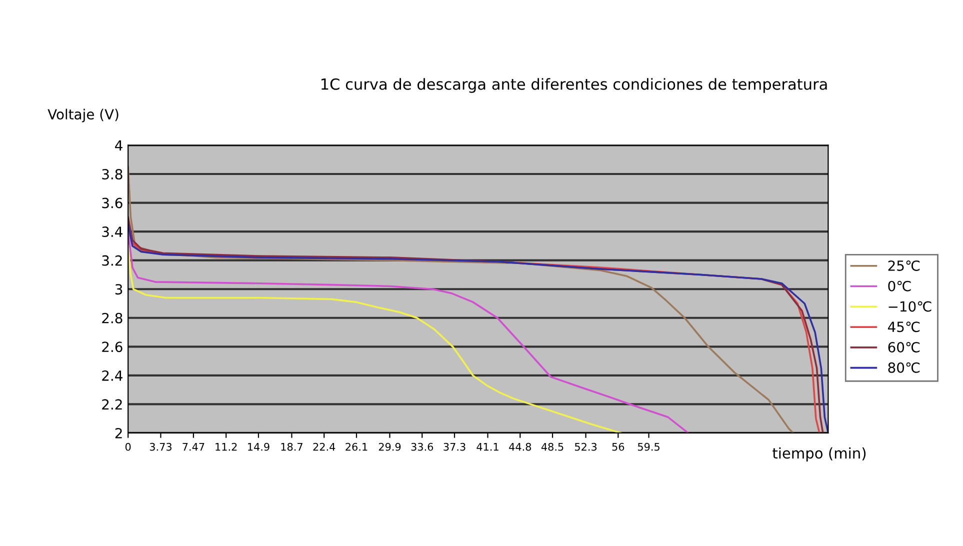 The width and height of the screenshot is (963, 546). Describe the element at coordinates (904, 327) in the screenshot. I see `legend-label: 45℃` at that location.